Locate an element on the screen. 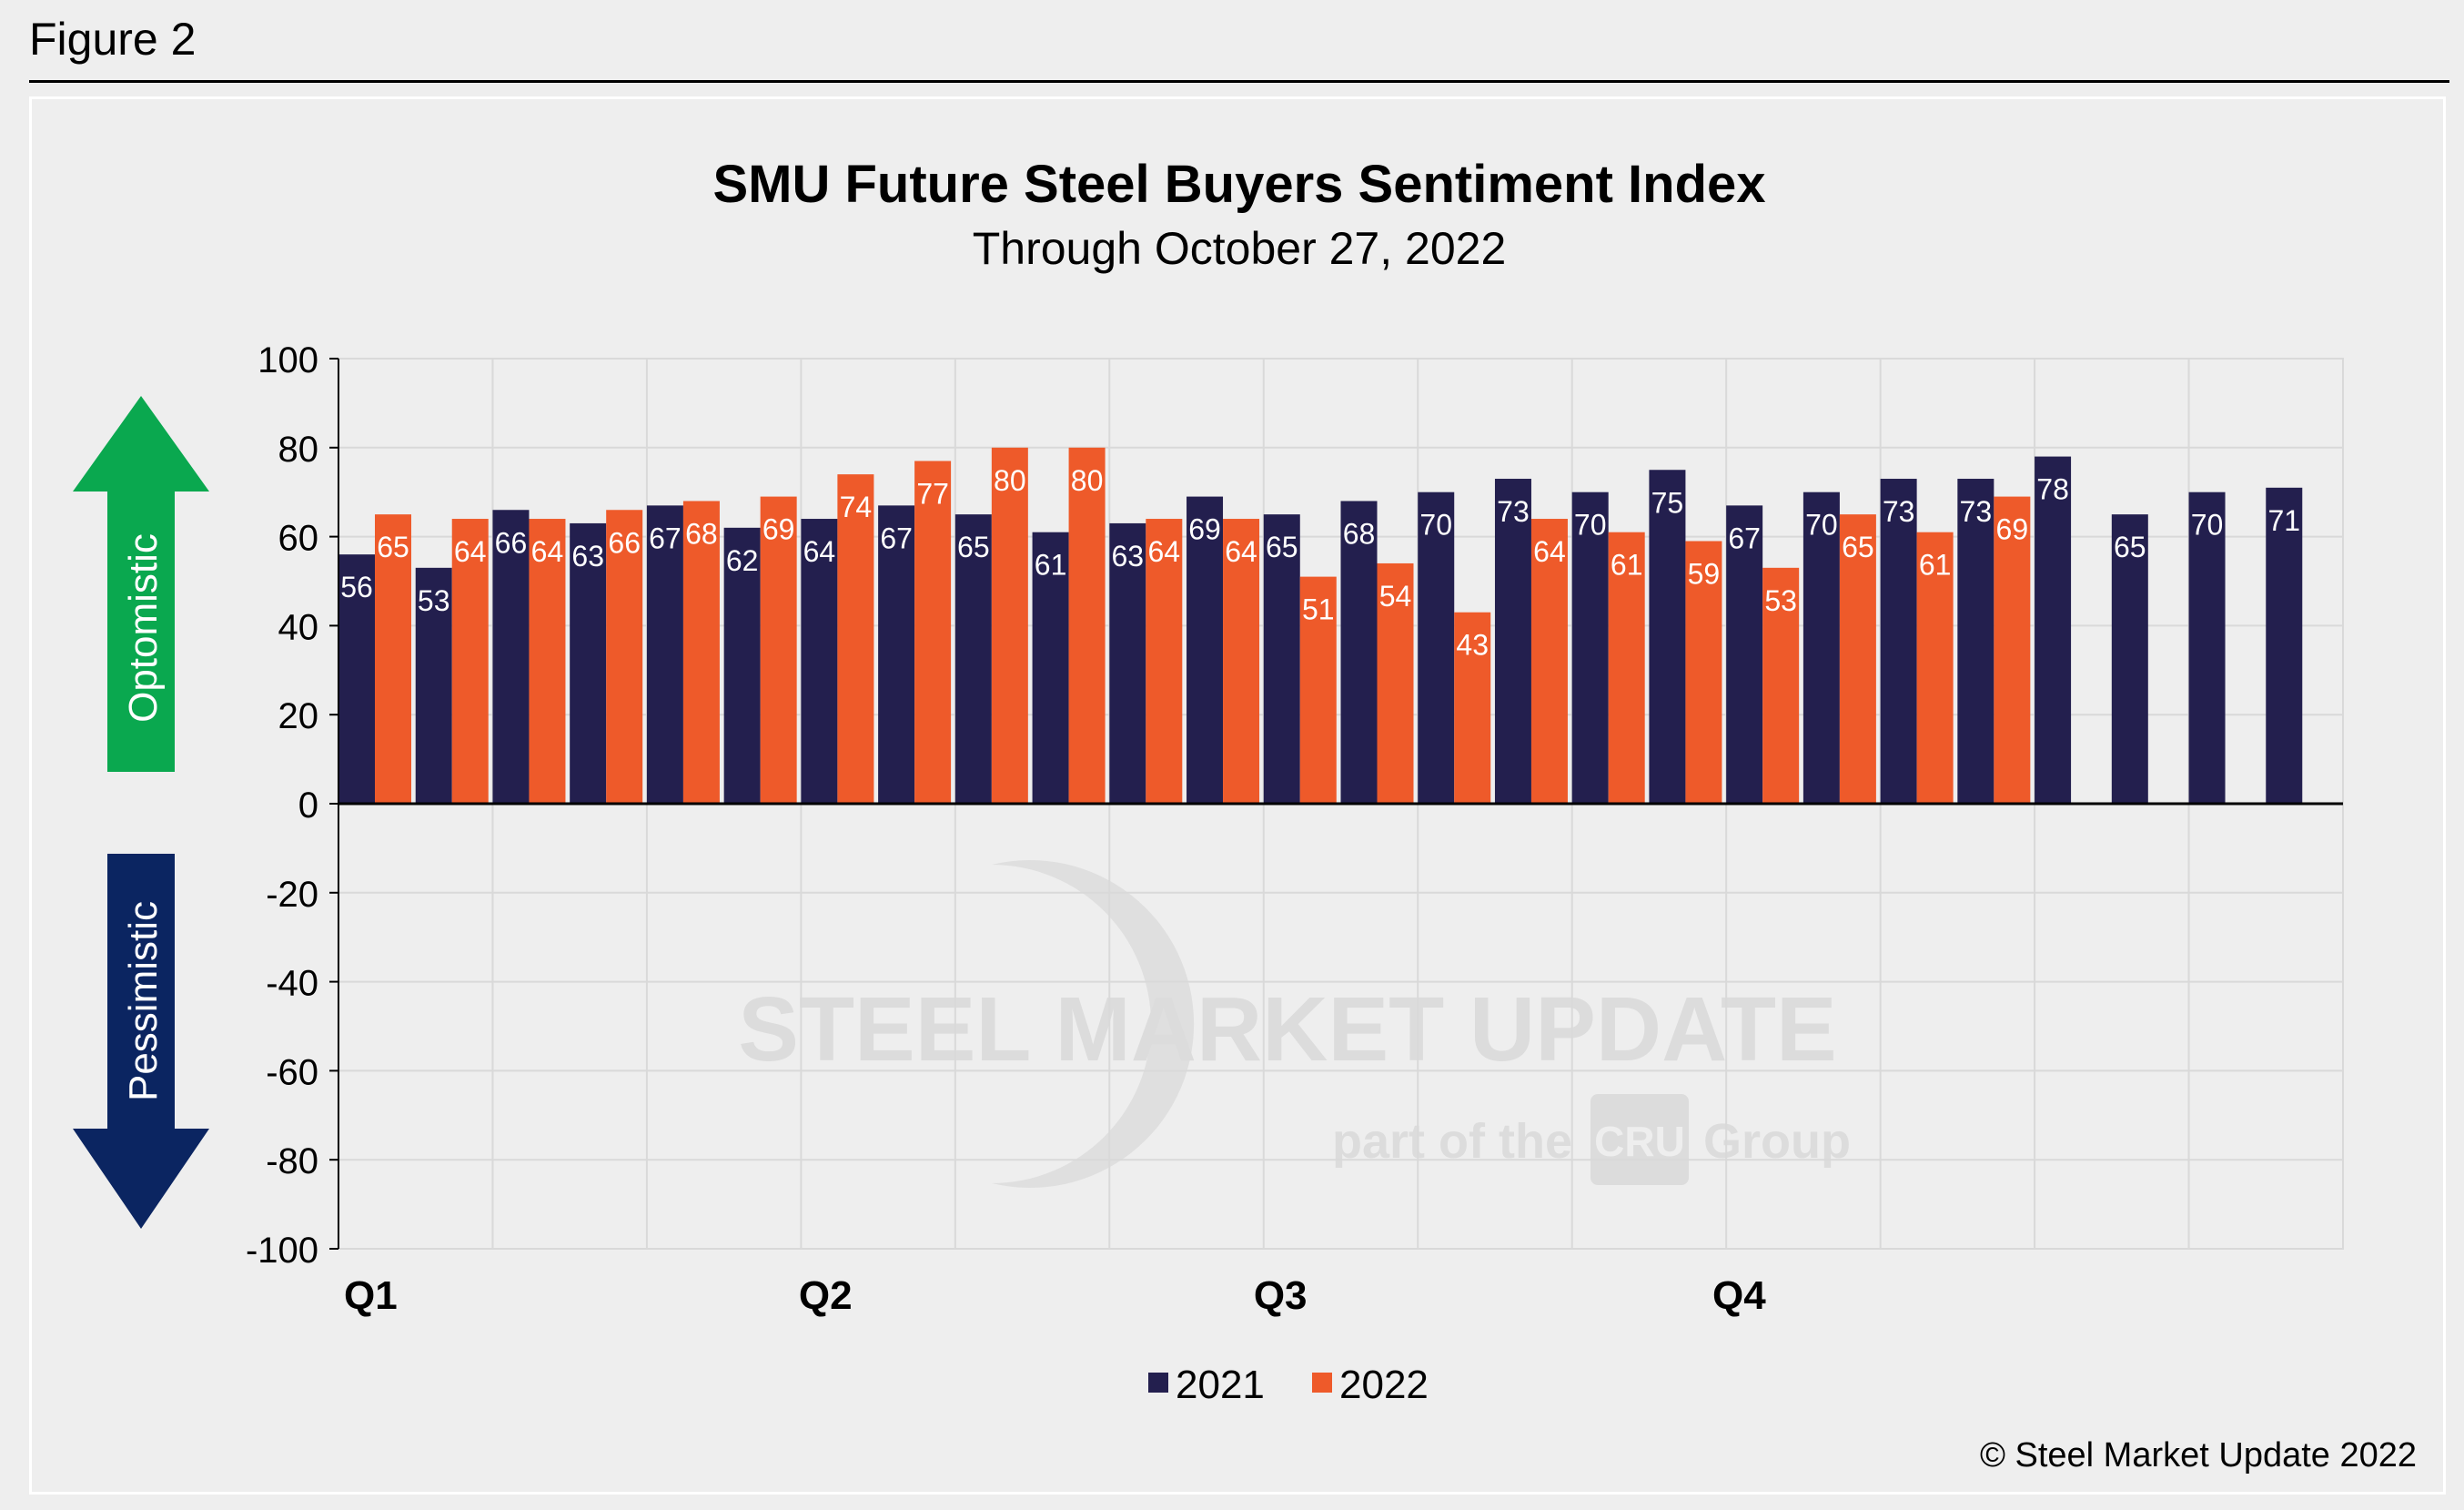  data-label-2022: 61 is located at coordinates (1935, 565).